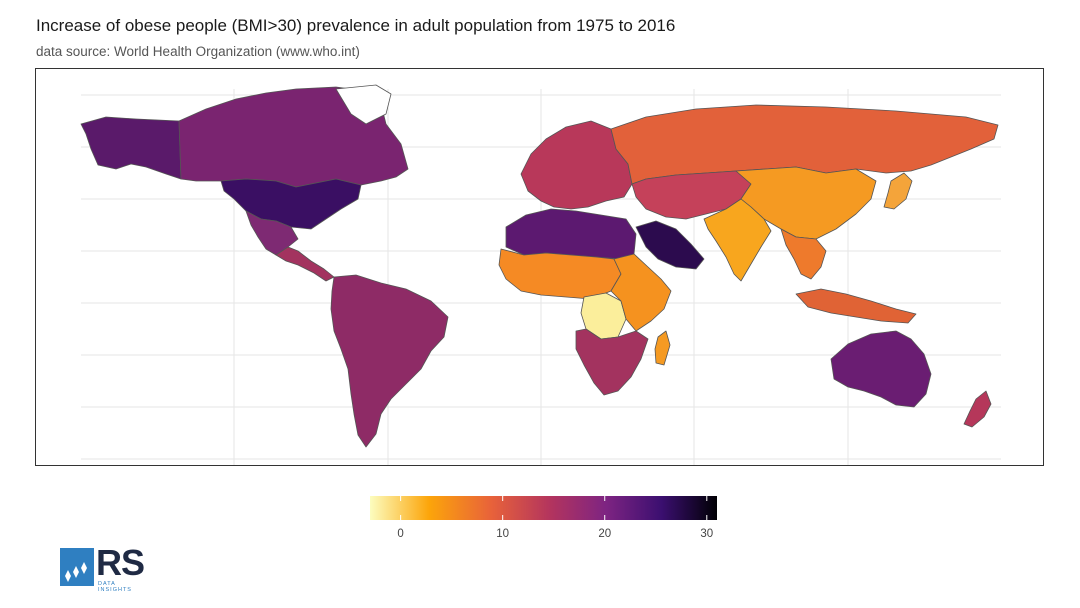 The width and height of the screenshot is (1080, 608). Describe the element at coordinates (641, 292) in the screenshot. I see `region-east-africa` at that location.